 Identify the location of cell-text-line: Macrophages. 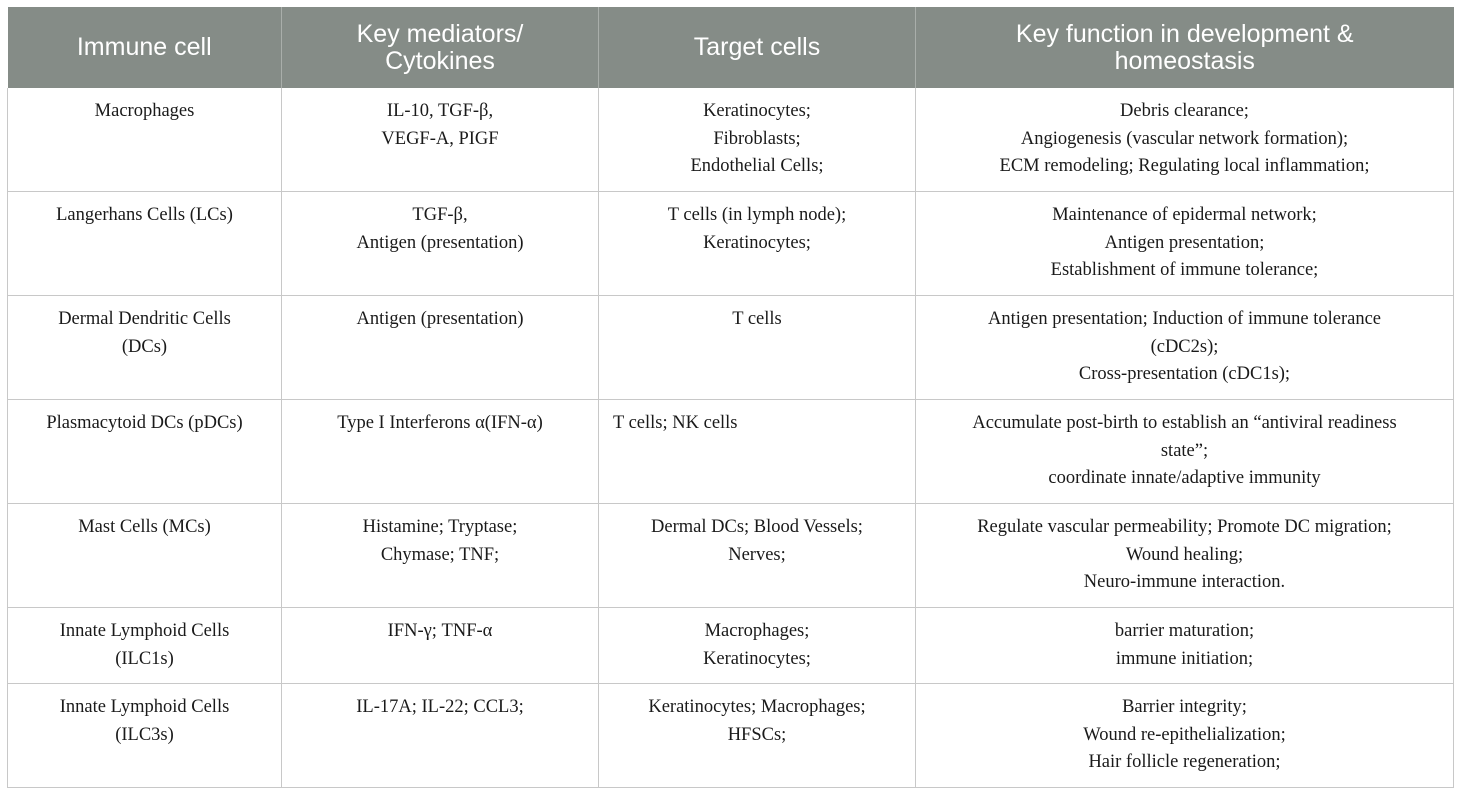
(144, 111).